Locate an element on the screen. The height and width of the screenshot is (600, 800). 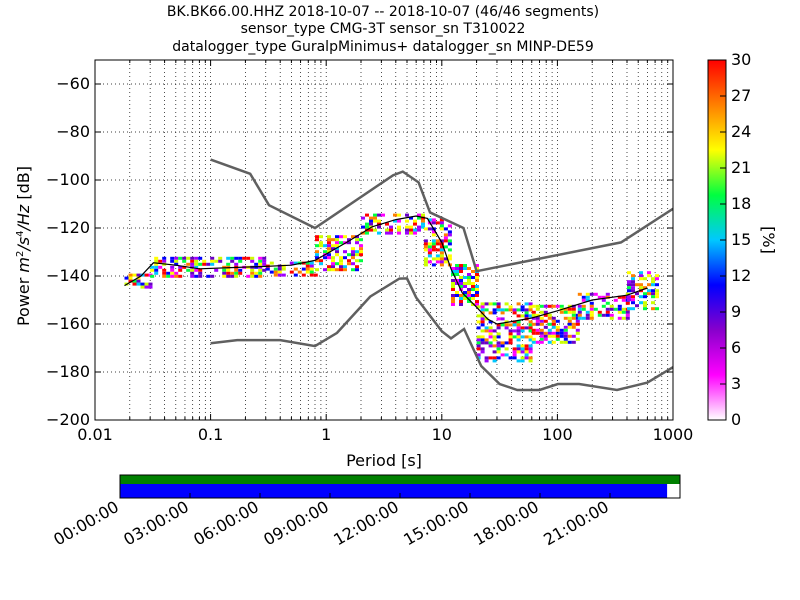
y-tick-label: −160 is located at coordinates (68, 323).